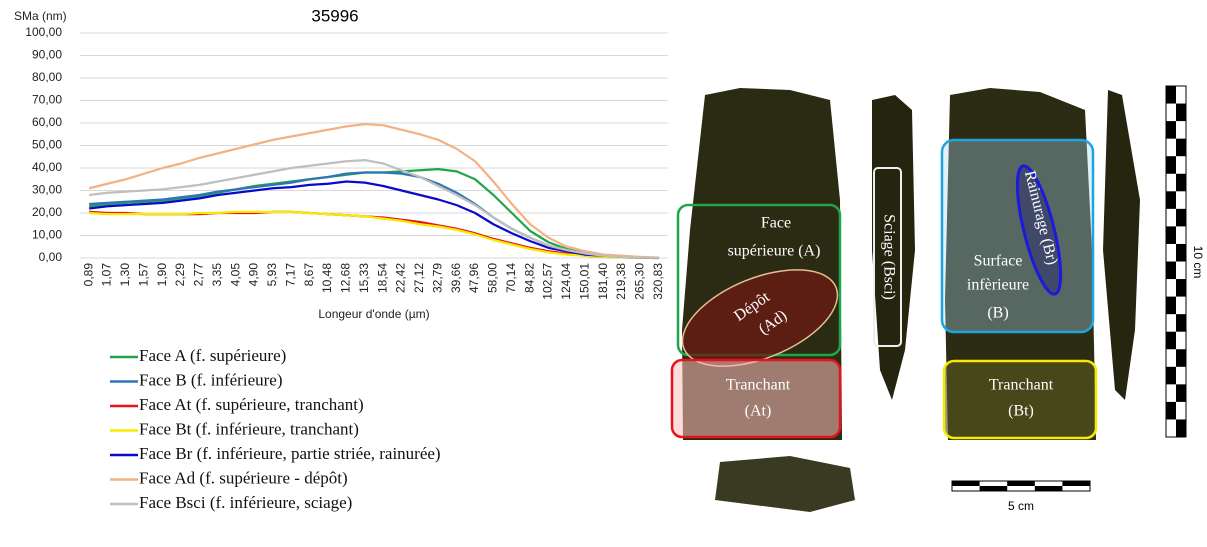 The width and height of the screenshot is (1207, 547). Describe the element at coordinates (1021, 506) in the screenshot. I see `scale-label: 5 cm` at that location.